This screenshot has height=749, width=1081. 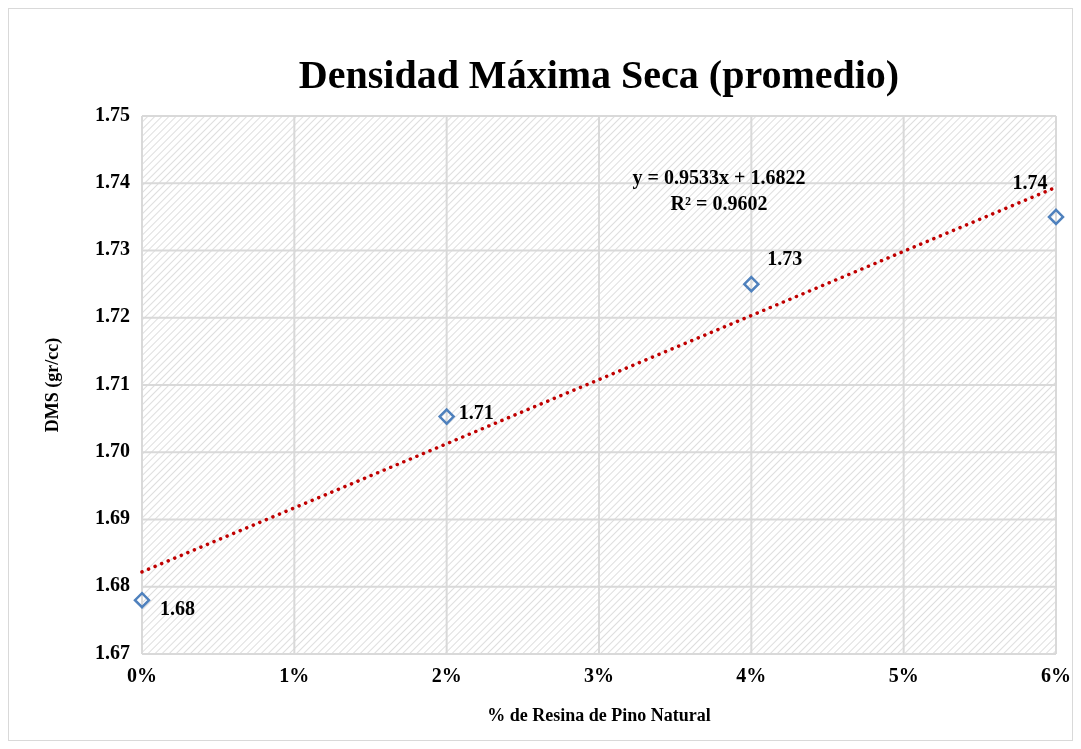 I want to click on annotation: y = 0.9533x + 1.6822, so click(x=719, y=177).